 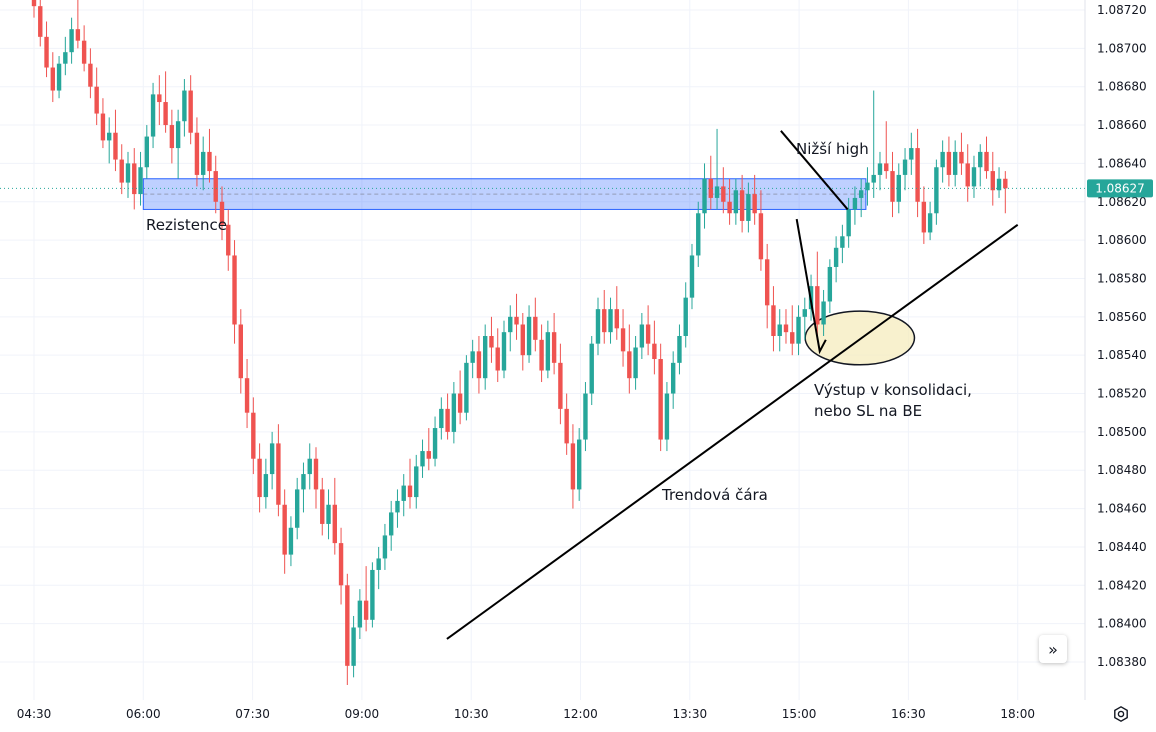 I want to click on entry-arrow, so click(x=811, y=286).